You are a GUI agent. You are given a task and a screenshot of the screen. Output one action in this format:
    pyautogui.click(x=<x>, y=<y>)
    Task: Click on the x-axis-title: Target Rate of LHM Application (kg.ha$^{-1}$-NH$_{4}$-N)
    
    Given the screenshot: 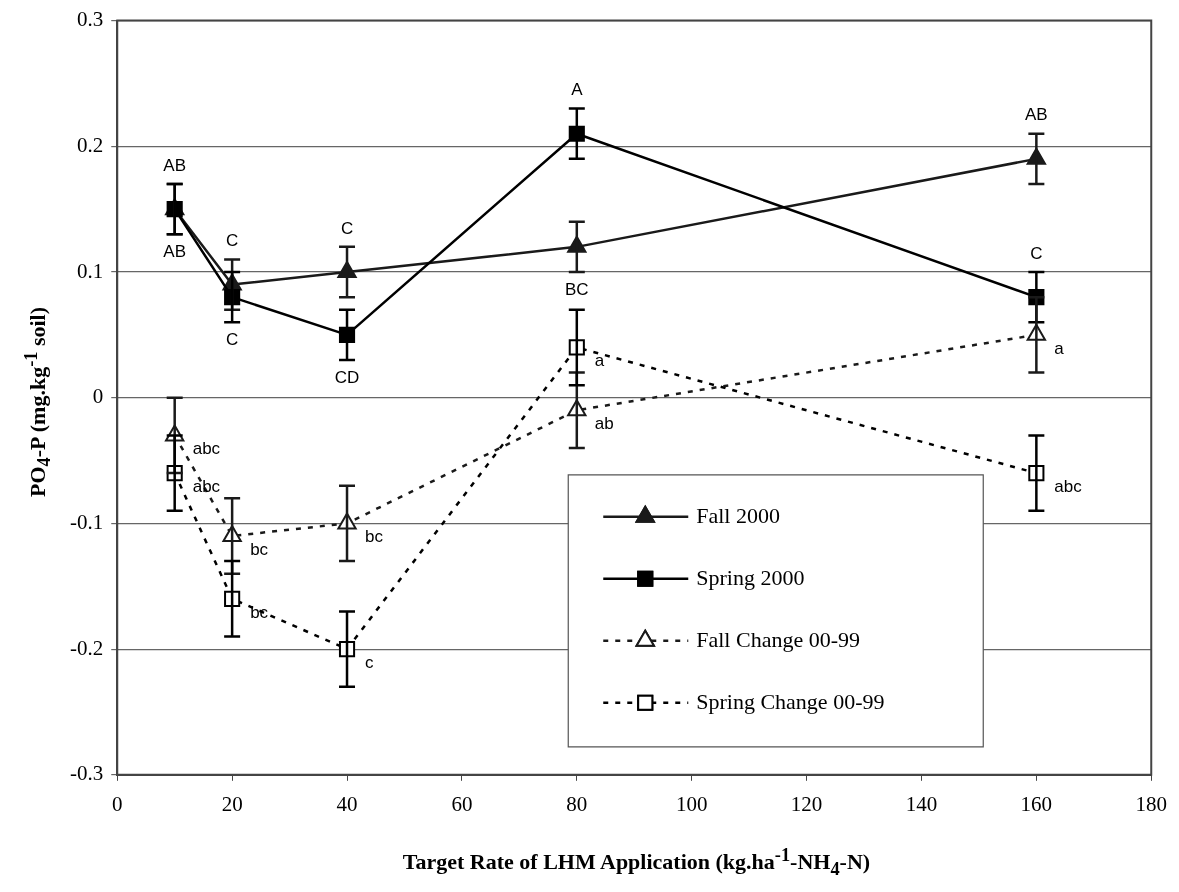 What is the action you would take?
    pyautogui.click(x=636, y=862)
    